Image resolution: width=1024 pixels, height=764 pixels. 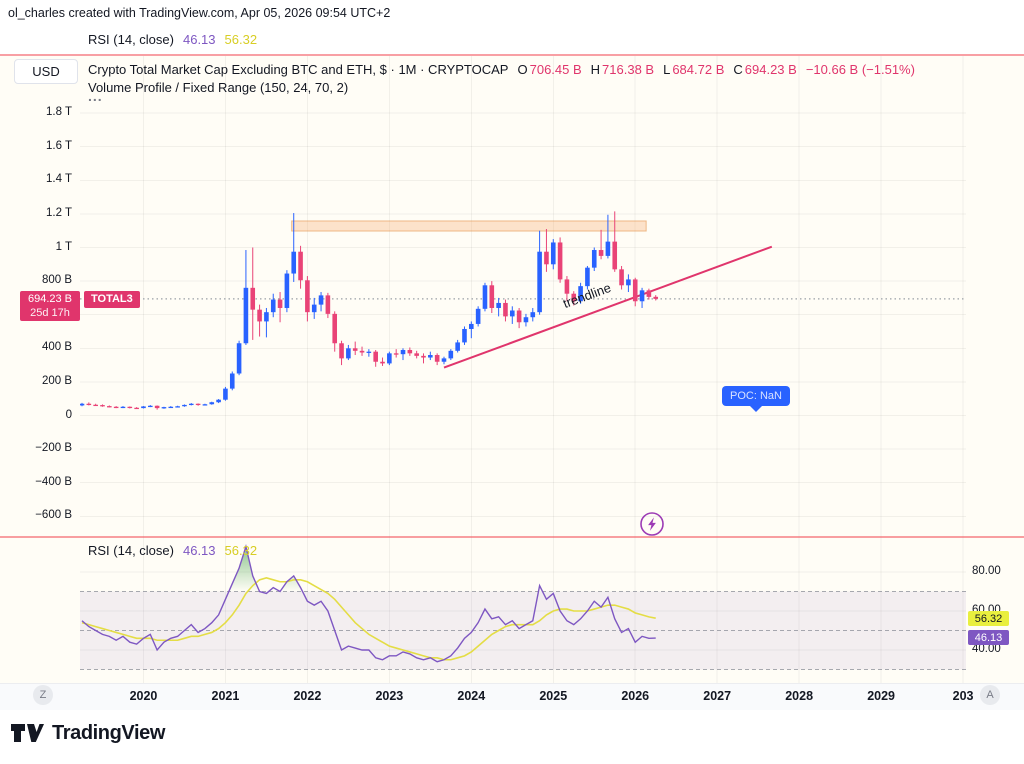 What do you see at coordinates (512, 537) in the screenshot?
I see `pane-separator` at bounding box center [512, 537].